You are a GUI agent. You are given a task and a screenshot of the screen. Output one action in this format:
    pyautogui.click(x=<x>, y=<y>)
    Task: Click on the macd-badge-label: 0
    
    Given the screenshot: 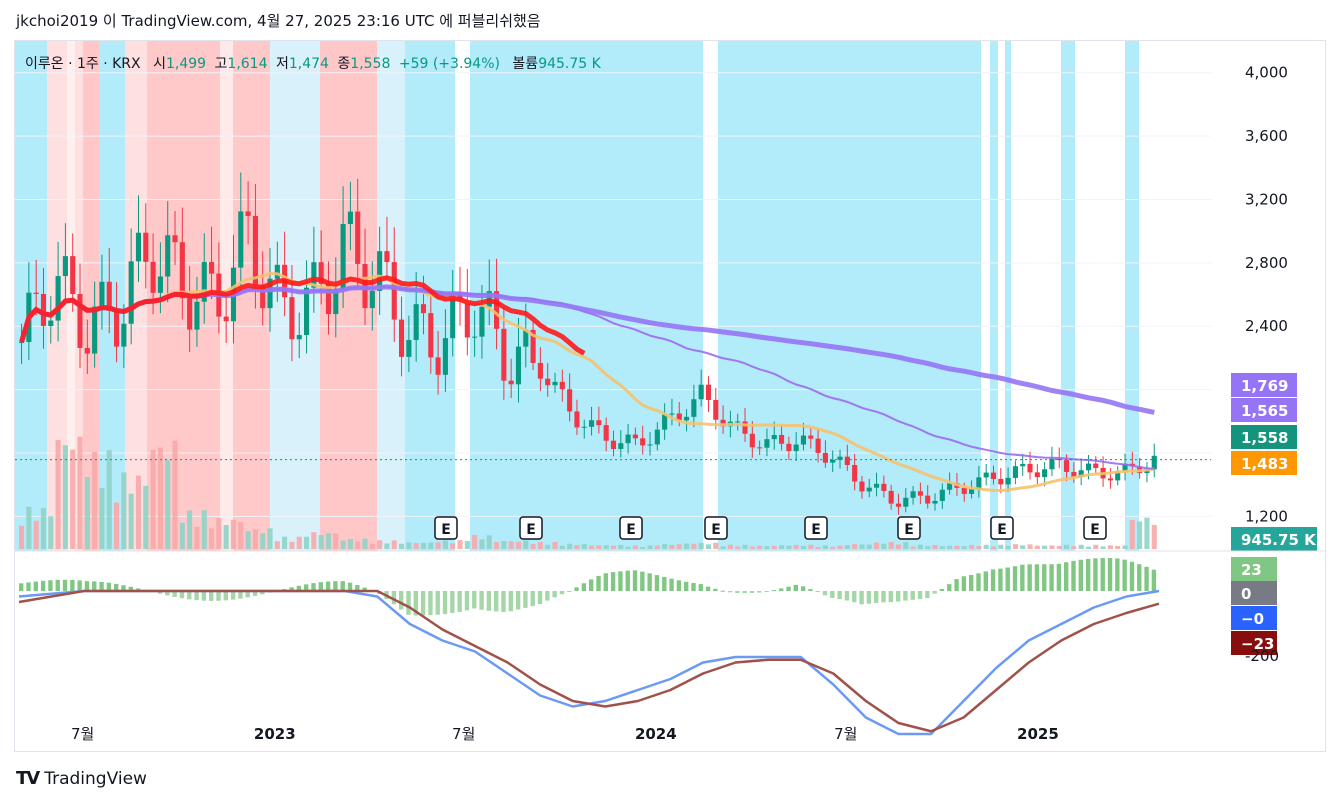 What is the action you would take?
    pyautogui.click(x=1246, y=594)
    